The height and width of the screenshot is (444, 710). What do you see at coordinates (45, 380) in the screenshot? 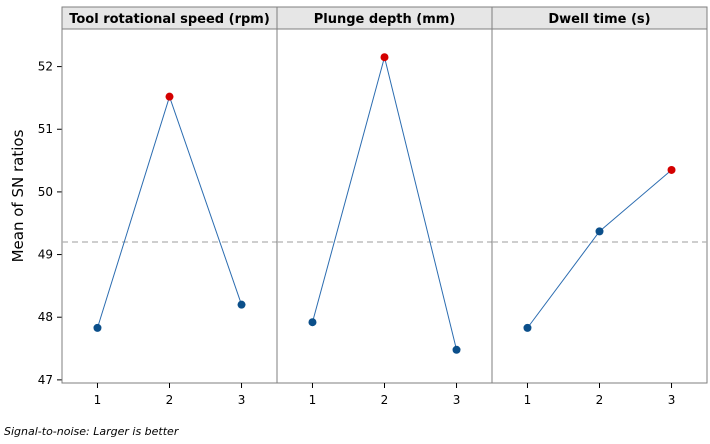
I see `y-tick-label: 47` at bounding box center [45, 380].